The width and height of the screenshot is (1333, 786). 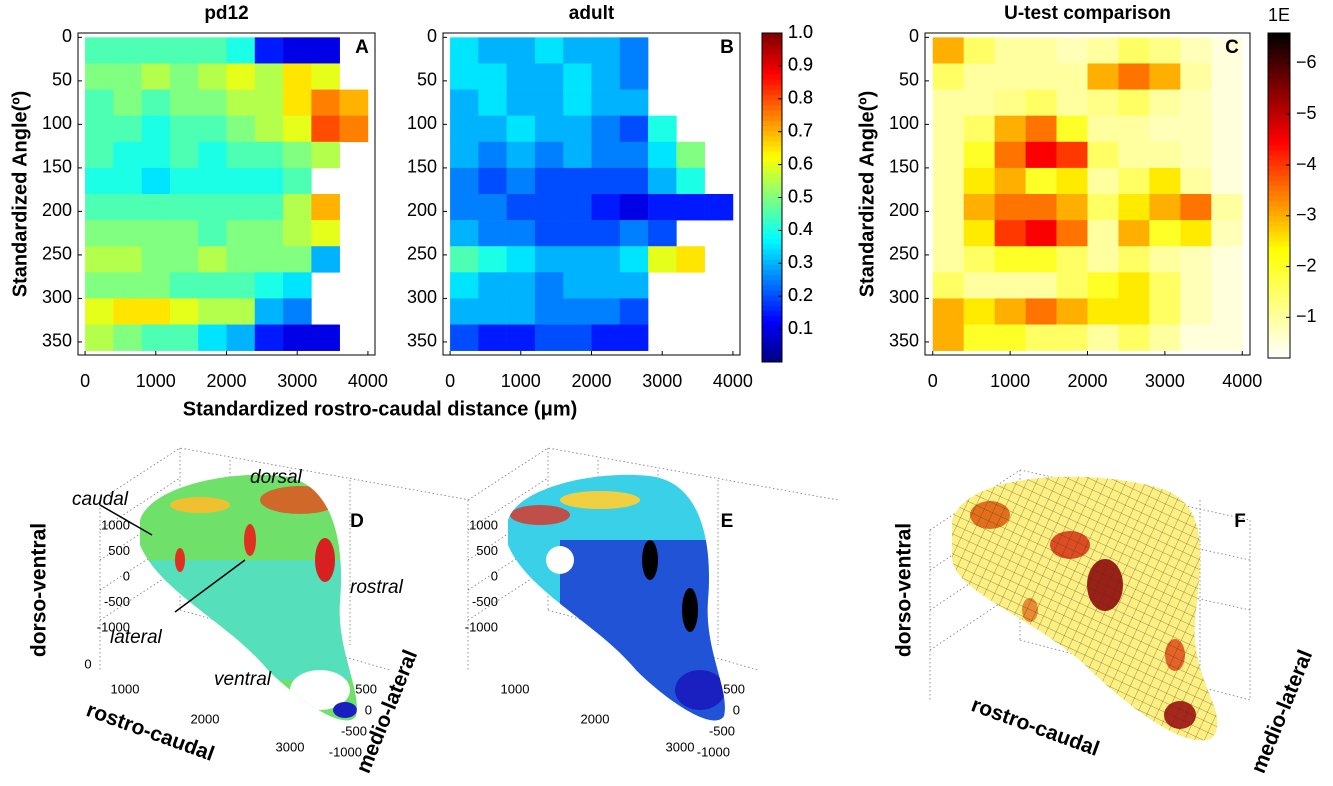 What do you see at coordinates (117, 601) in the screenshot?
I see `z-tick-label: -500` at bounding box center [117, 601].